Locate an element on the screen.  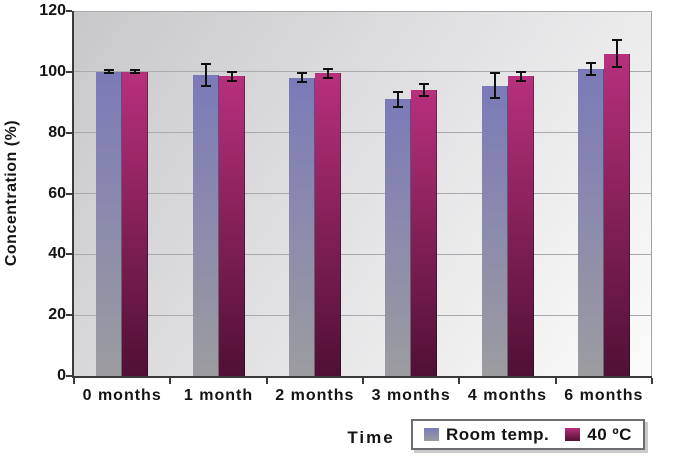
x-axis-title: Time is located at coordinates (371, 437).